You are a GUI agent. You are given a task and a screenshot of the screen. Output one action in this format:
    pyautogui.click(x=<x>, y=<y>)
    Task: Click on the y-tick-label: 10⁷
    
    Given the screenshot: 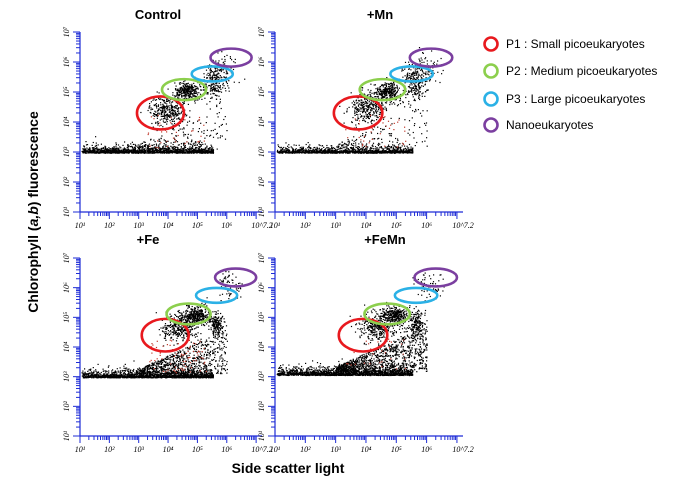 What is the action you would take?
    pyautogui.click(x=66, y=31)
    